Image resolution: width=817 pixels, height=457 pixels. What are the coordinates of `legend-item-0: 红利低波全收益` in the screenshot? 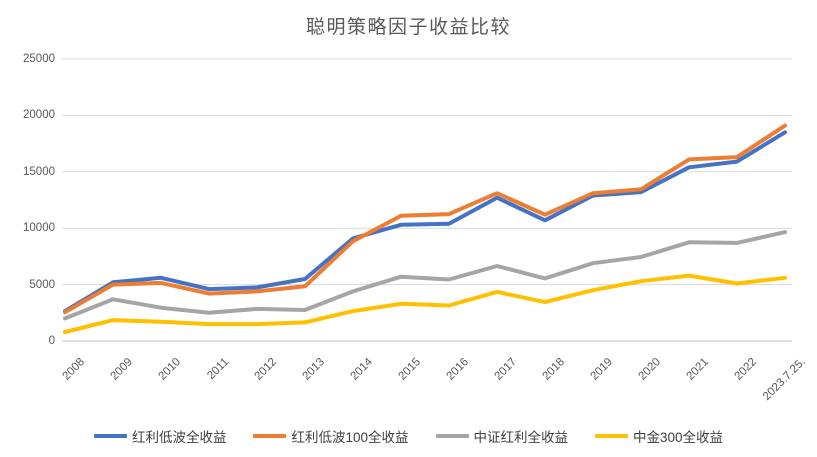 It's located at (160, 436).